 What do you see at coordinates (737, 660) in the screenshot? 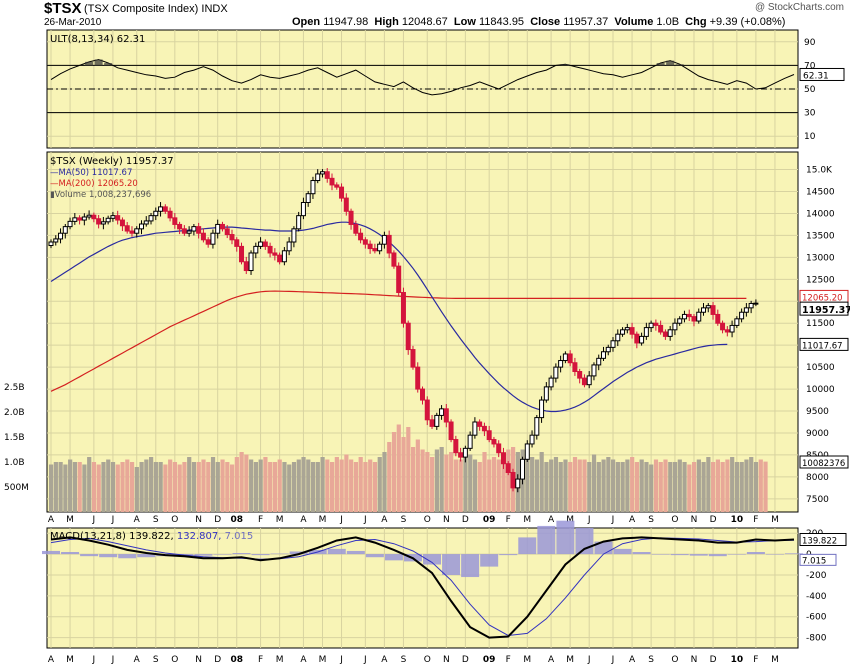
I see `macd-x-tick: 10` at bounding box center [737, 660].